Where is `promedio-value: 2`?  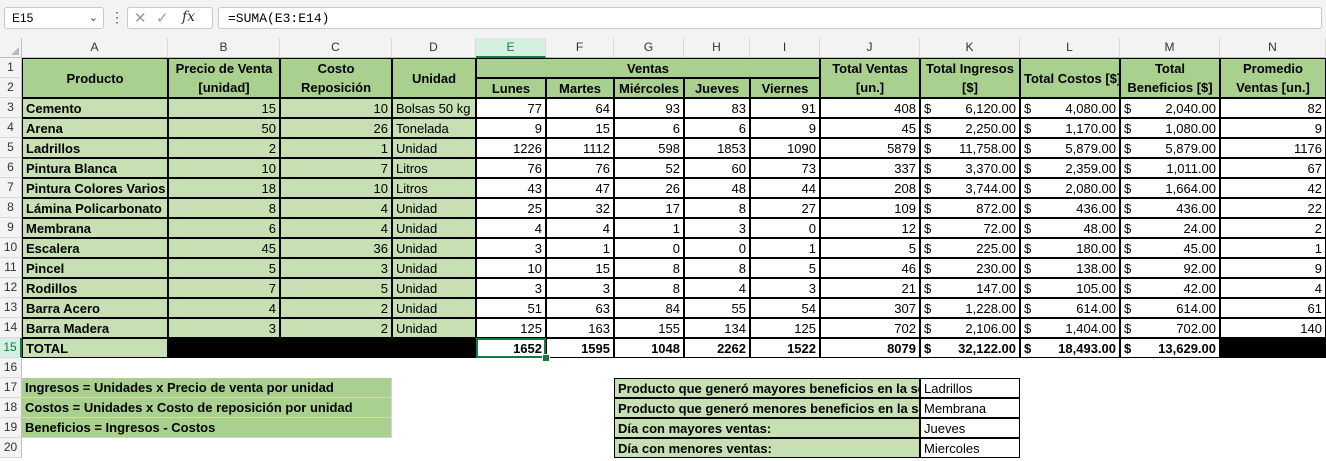
promedio-value: 2 is located at coordinates (1273, 228).